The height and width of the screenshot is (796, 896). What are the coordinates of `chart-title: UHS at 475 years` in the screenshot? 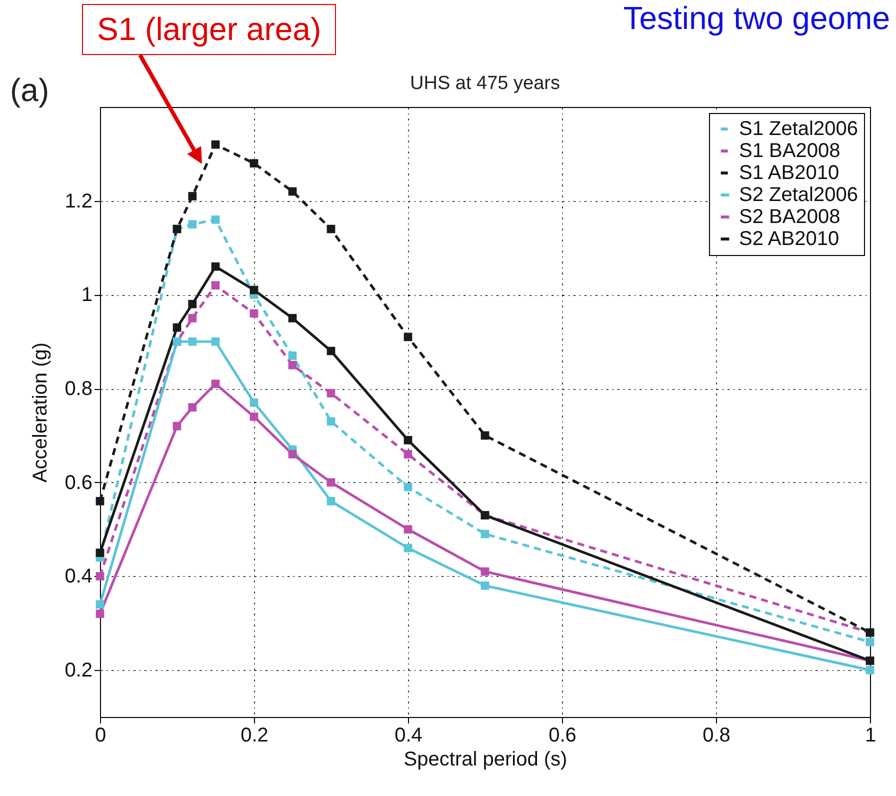 It's located at (485, 83).